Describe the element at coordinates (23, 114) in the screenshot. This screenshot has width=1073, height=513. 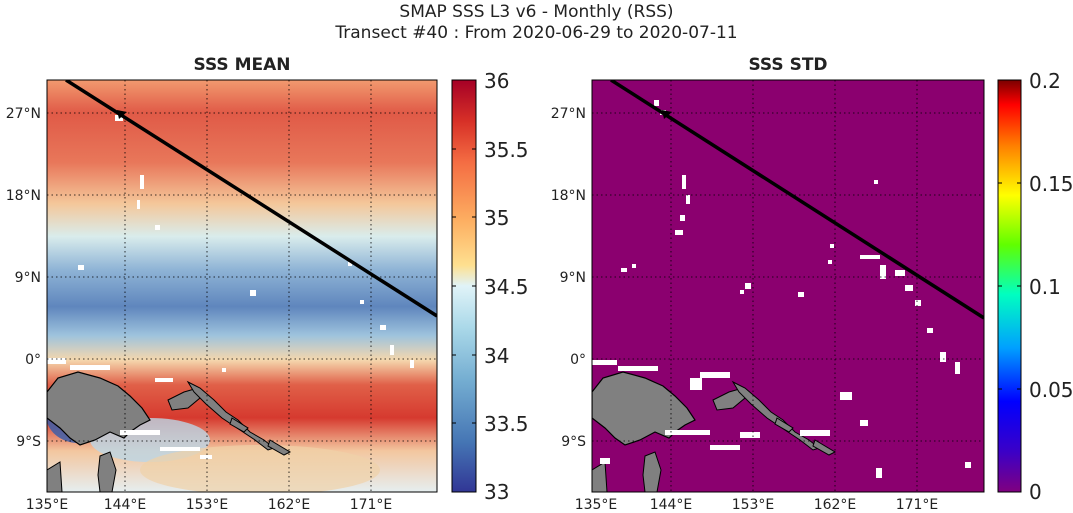
I see `mean-lat-tick-27n: 27°N` at that location.